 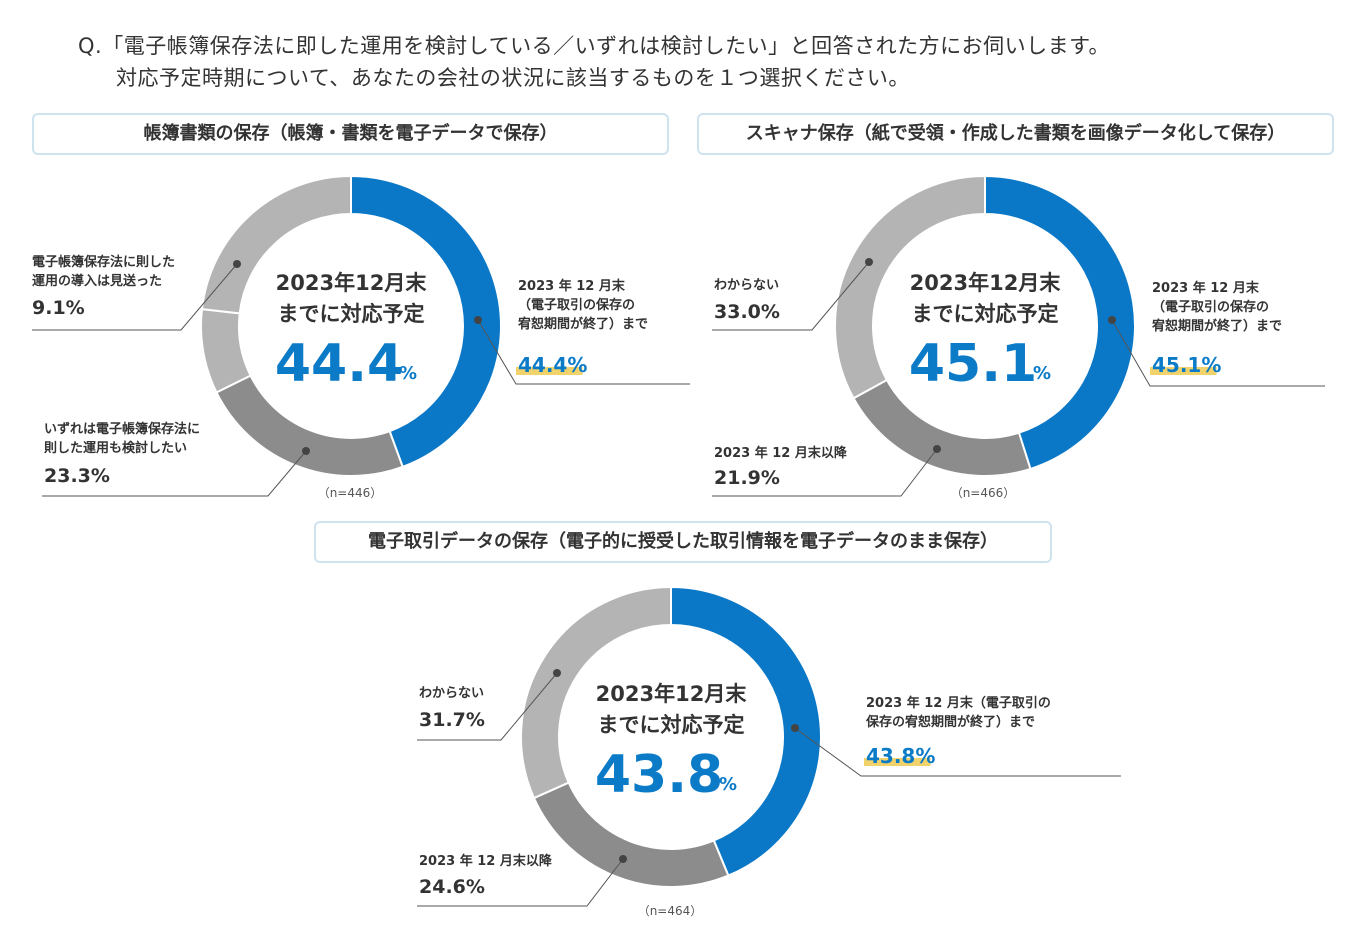 I want to click on chart-3-center-line2: までに対応予定, so click(x=671, y=725).